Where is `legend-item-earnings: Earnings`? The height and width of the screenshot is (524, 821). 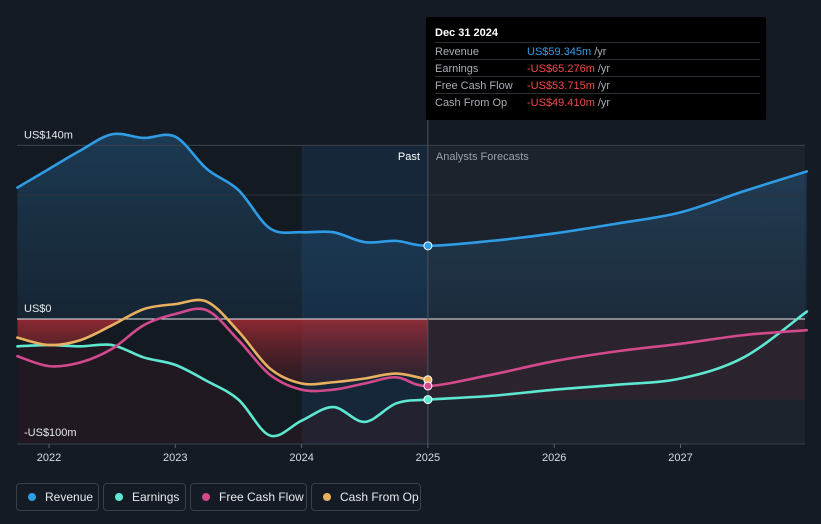 legend-item-earnings: Earnings is located at coordinates (144, 497).